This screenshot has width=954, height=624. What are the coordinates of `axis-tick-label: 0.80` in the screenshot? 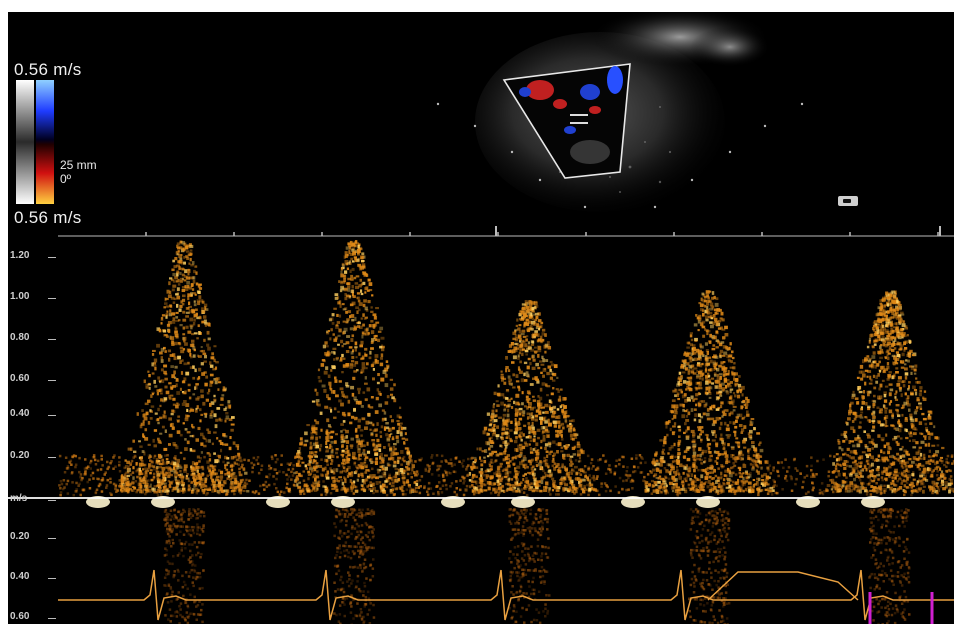 It's located at (20, 337).